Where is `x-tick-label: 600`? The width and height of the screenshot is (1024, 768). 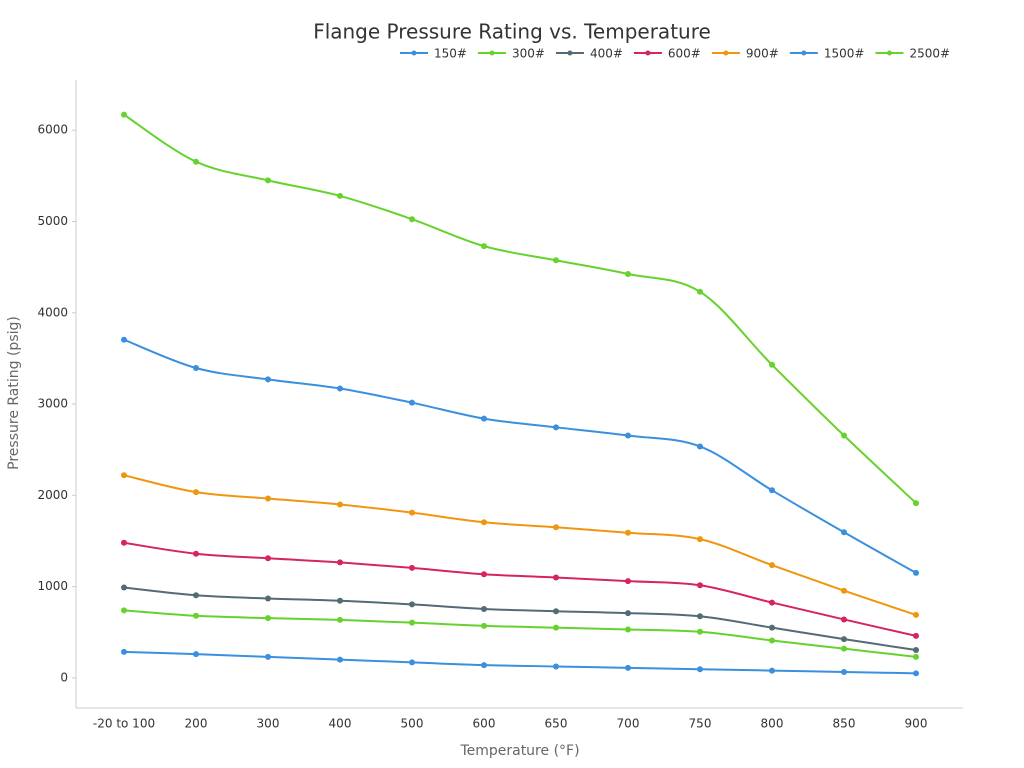
x-tick-label: 600 is located at coordinates (484, 724).